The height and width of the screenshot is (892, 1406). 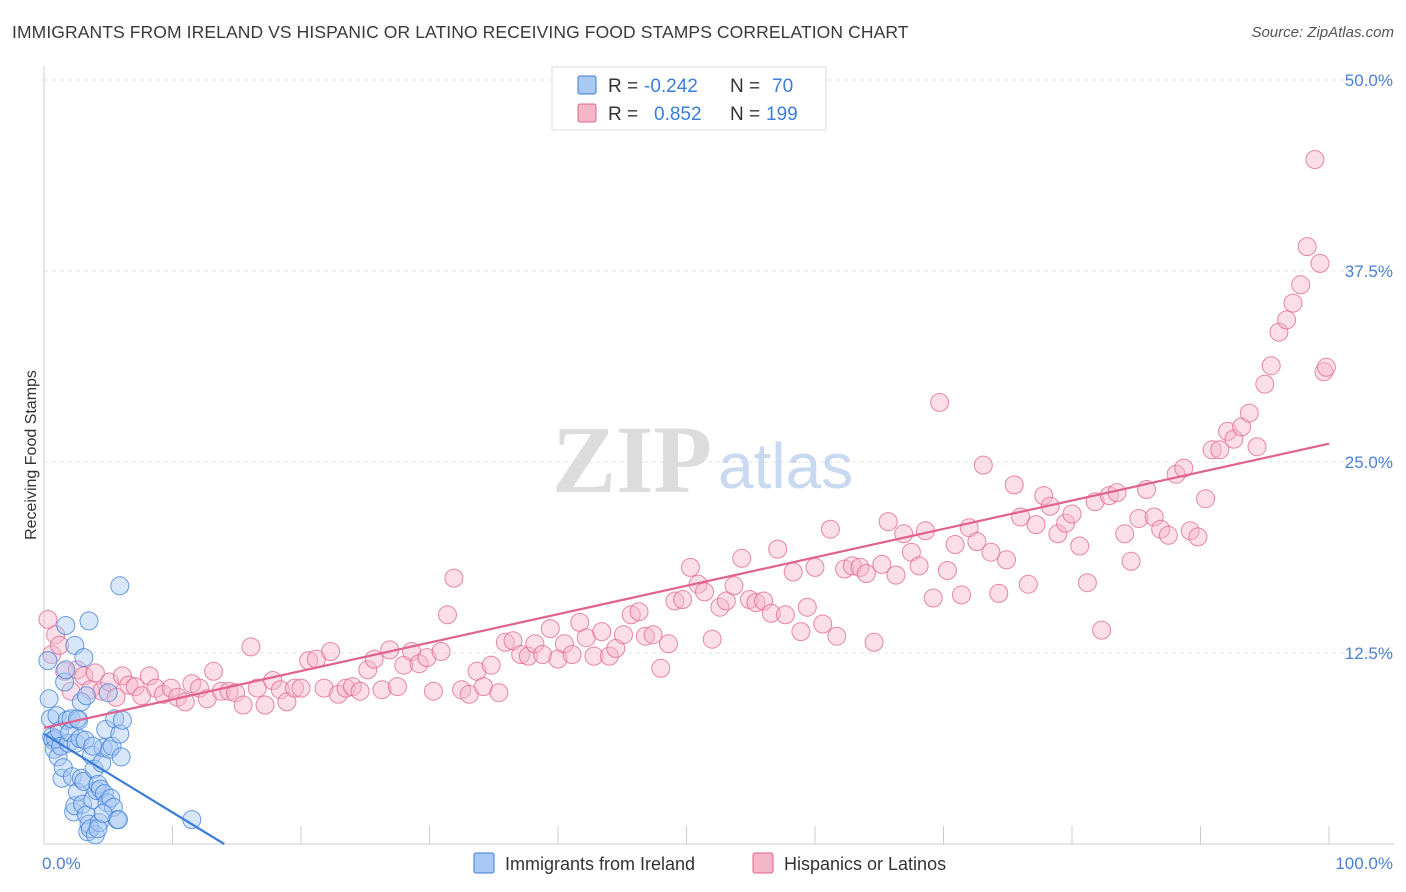 I want to click on legend-r-label-2: R =, so click(x=623, y=114).